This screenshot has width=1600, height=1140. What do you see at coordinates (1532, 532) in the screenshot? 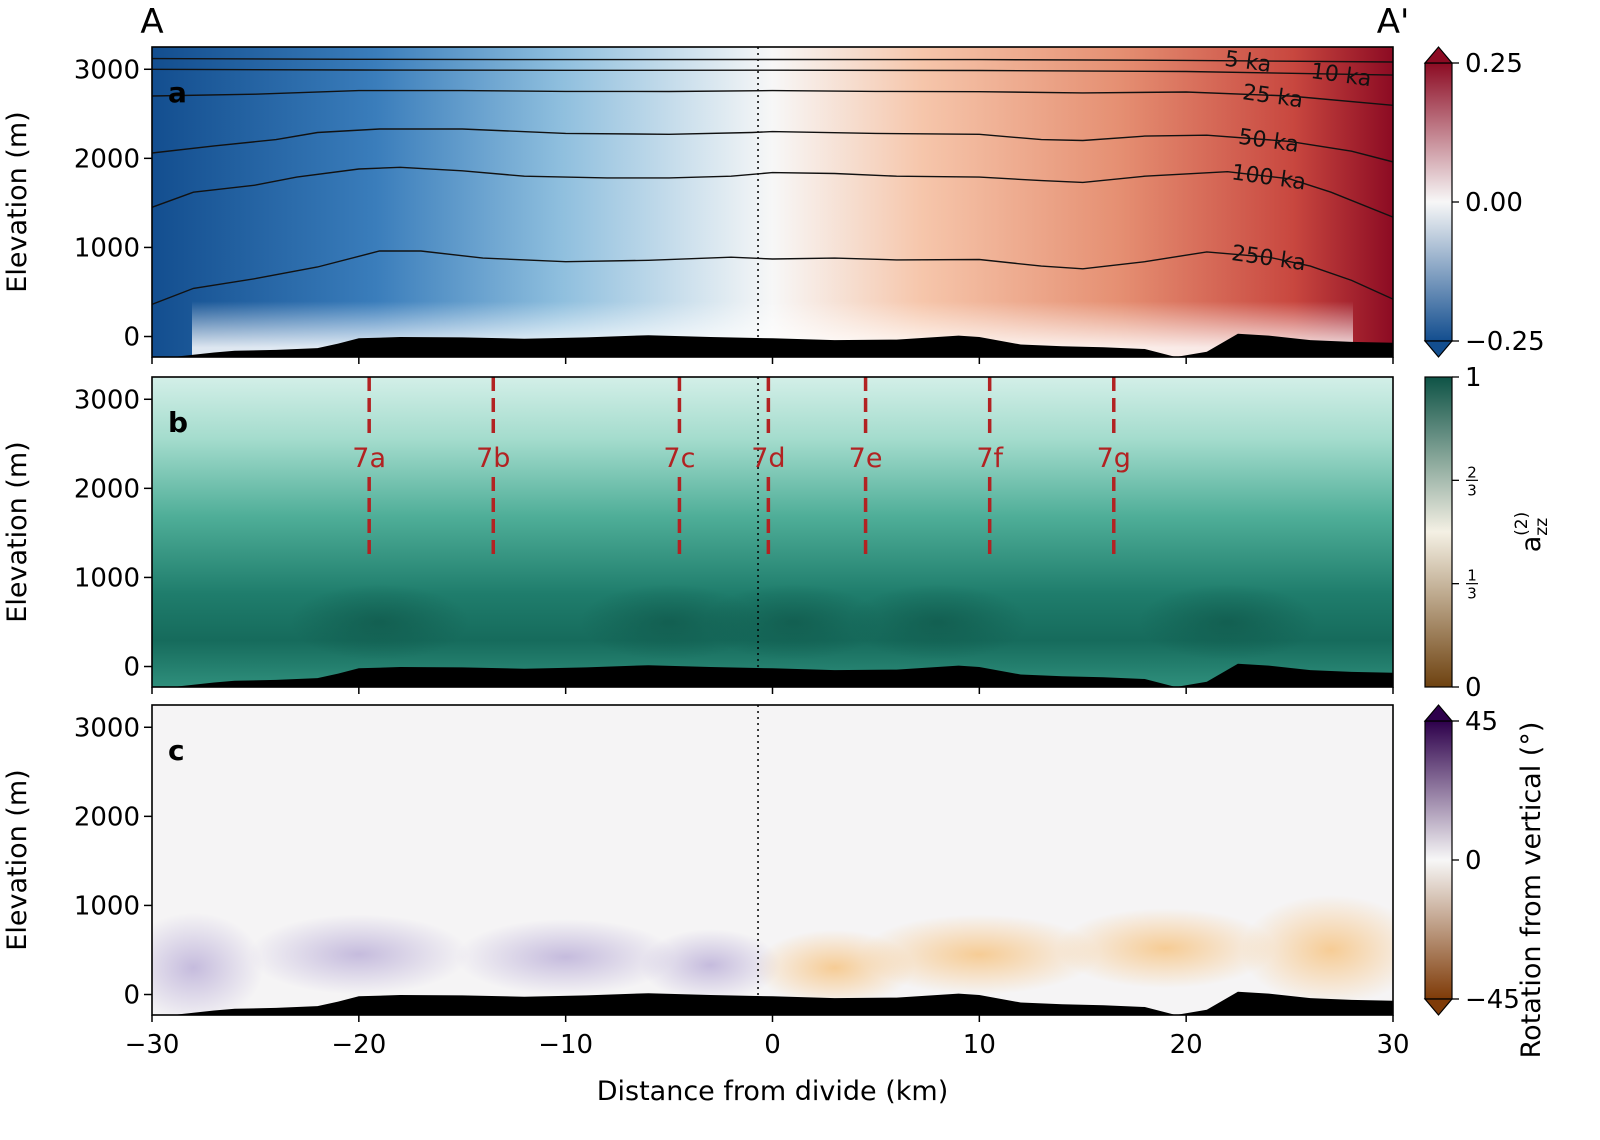
I see `colorbar-label: azz(2)` at bounding box center [1532, 532].